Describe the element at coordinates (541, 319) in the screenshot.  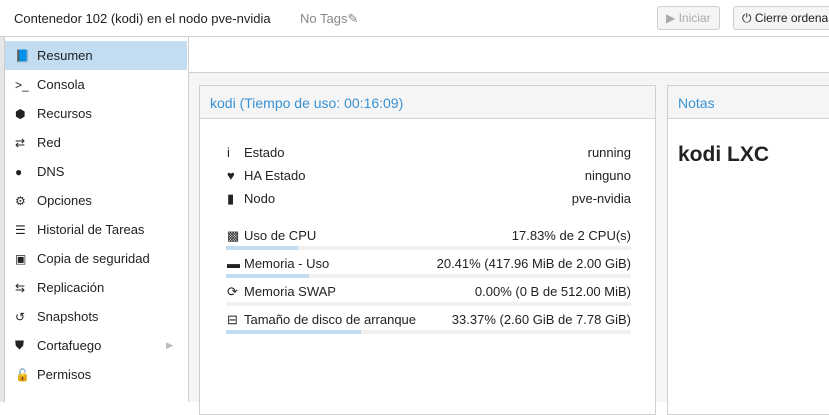
I see `usage-value: 33.37% (2.60 GiB de 7.78 GiB)` at that location.